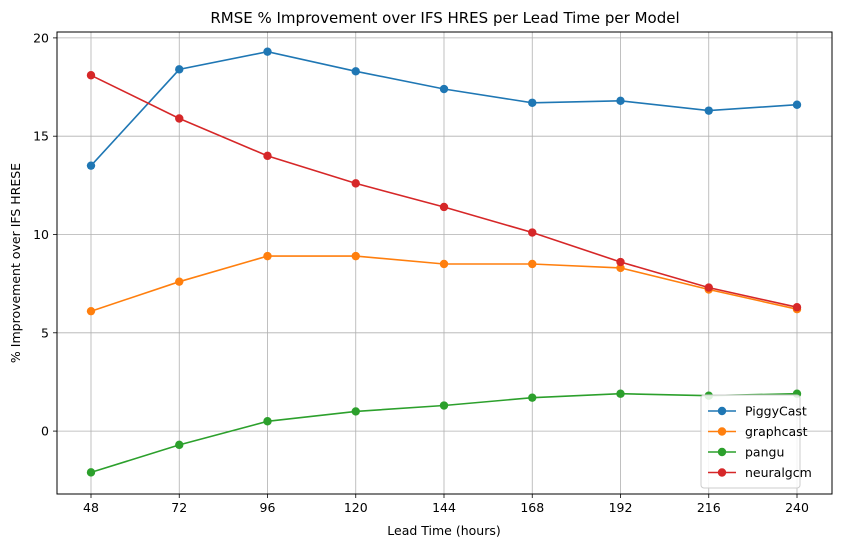  I want to click on legend-item-neuralgcm: neuralgcm, so click(760, 472).